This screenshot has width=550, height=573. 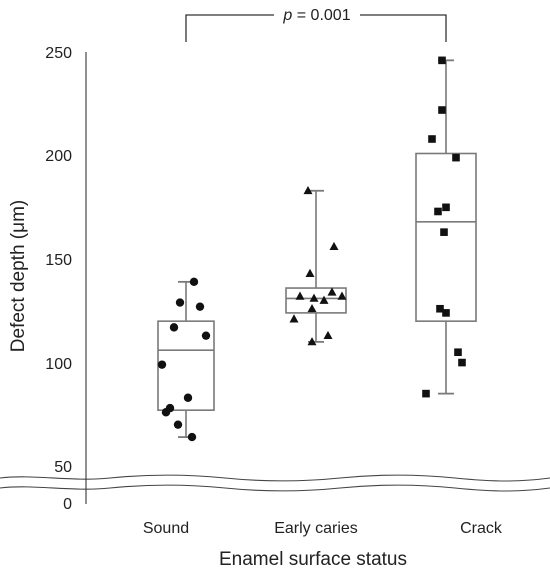 What do you see at coordinates (313, 559) in the screenshot?
I see `x-axis-title: Enamel surface status` at bounding box center [313, 559].